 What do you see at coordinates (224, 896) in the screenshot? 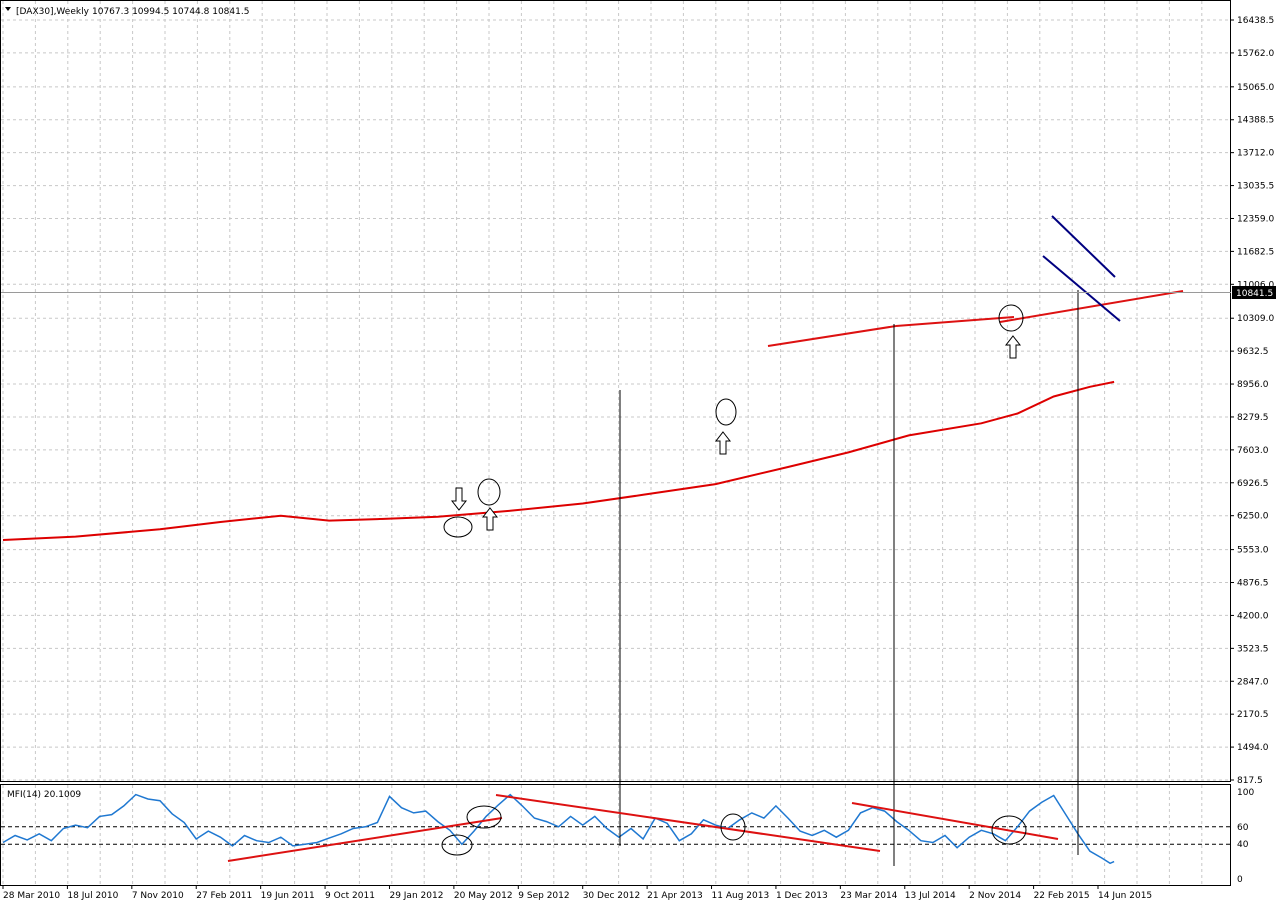
I see `time-tick-label-3: 27 Feb 2011` at bounding box center [224, 896].